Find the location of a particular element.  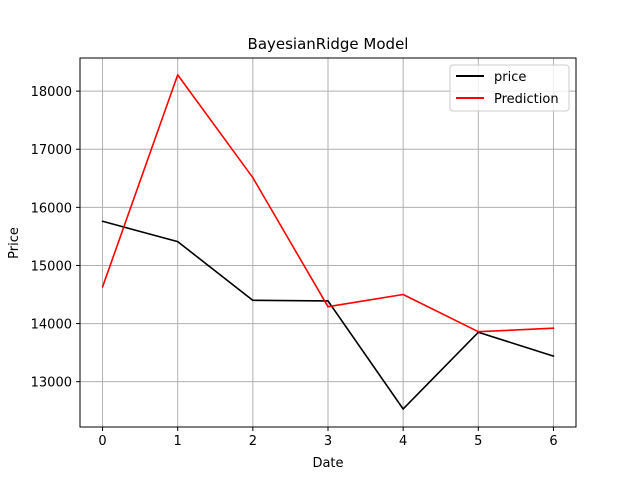

y-tick-label: 14000 is located at coordinates (51, 325).